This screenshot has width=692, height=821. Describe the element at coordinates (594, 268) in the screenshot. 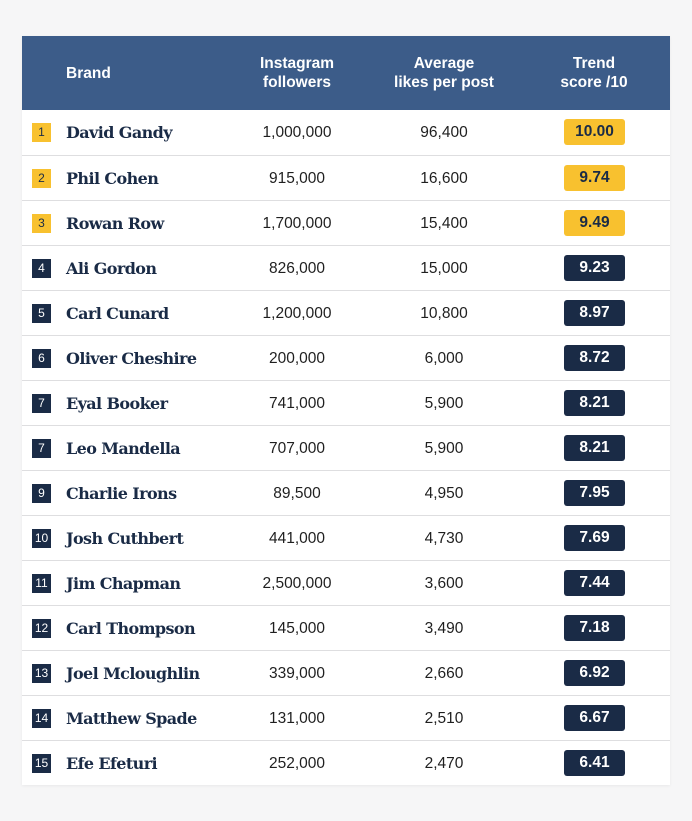

I see `trend-score-badge: 9.23` at that location.